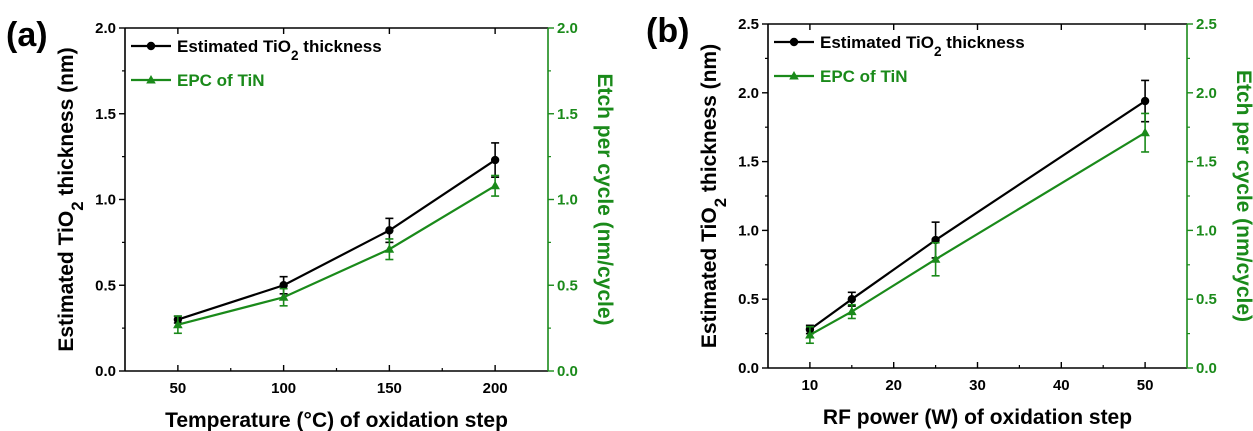 This screenshot has width=1253, height=431. What do you see at coordinates (893, 385) in the screenshot?
I see `x-tick-label: 20` at bounding box center [893, 385].